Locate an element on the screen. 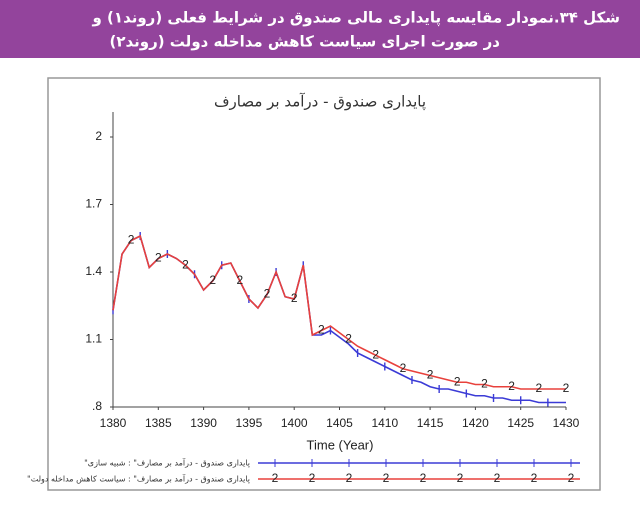 This screenshot has width=640, height=510. chart-title: پایداری صندوق - درآمد بر مصارف is located at coordinates (320, 102).